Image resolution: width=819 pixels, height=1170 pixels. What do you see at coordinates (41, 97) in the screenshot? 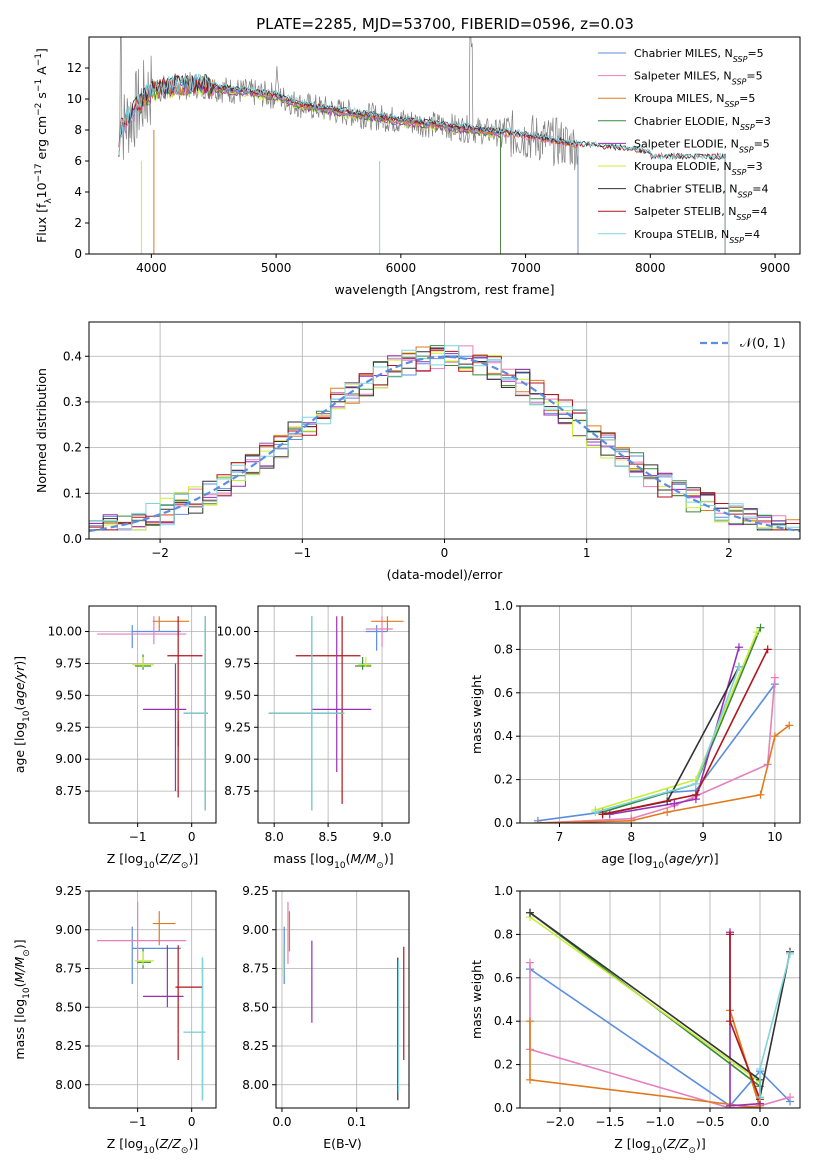
I see `label-part: s` at bounding box center [41, 97].